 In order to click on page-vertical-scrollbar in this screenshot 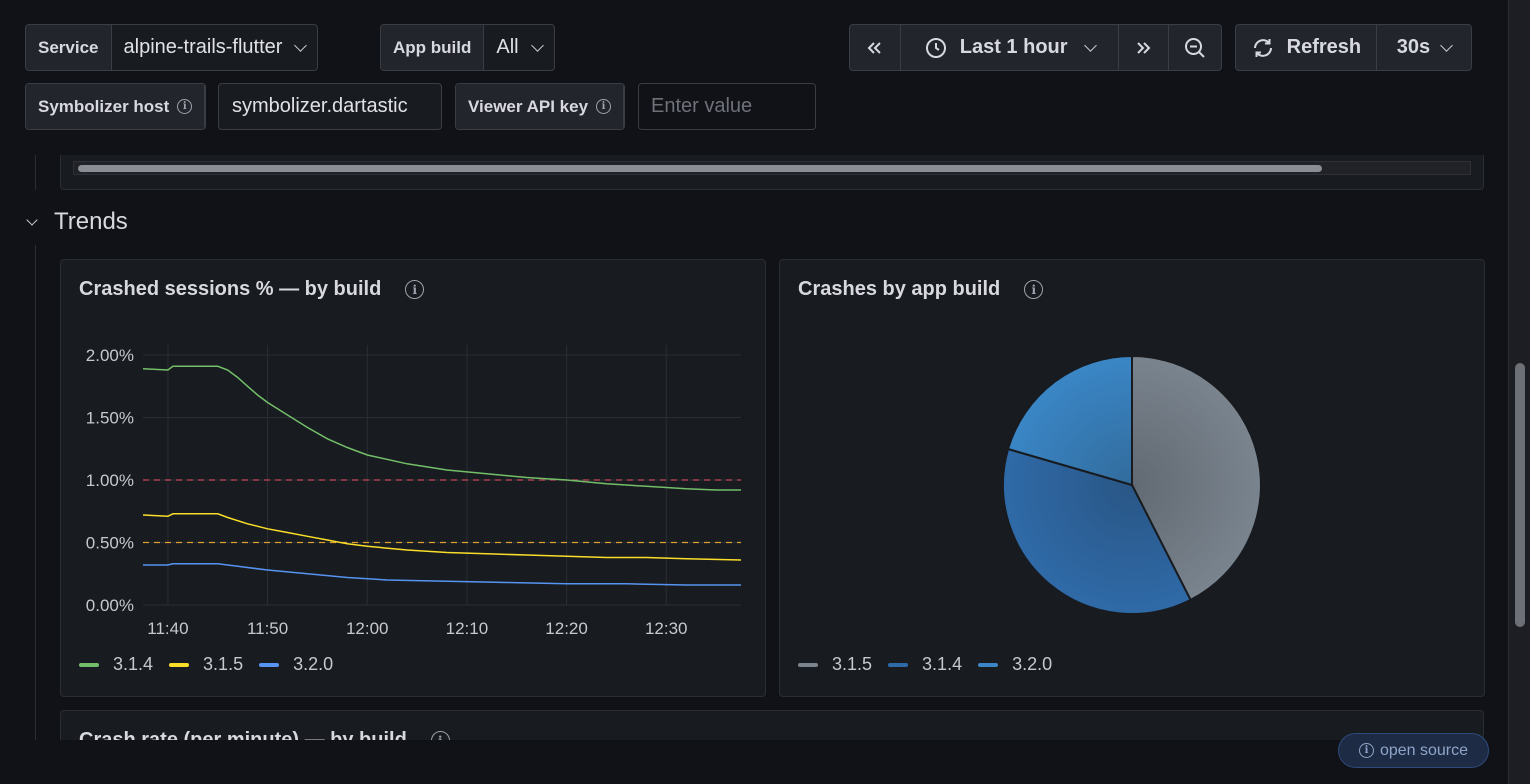, I will do `click(1519, 392)`.